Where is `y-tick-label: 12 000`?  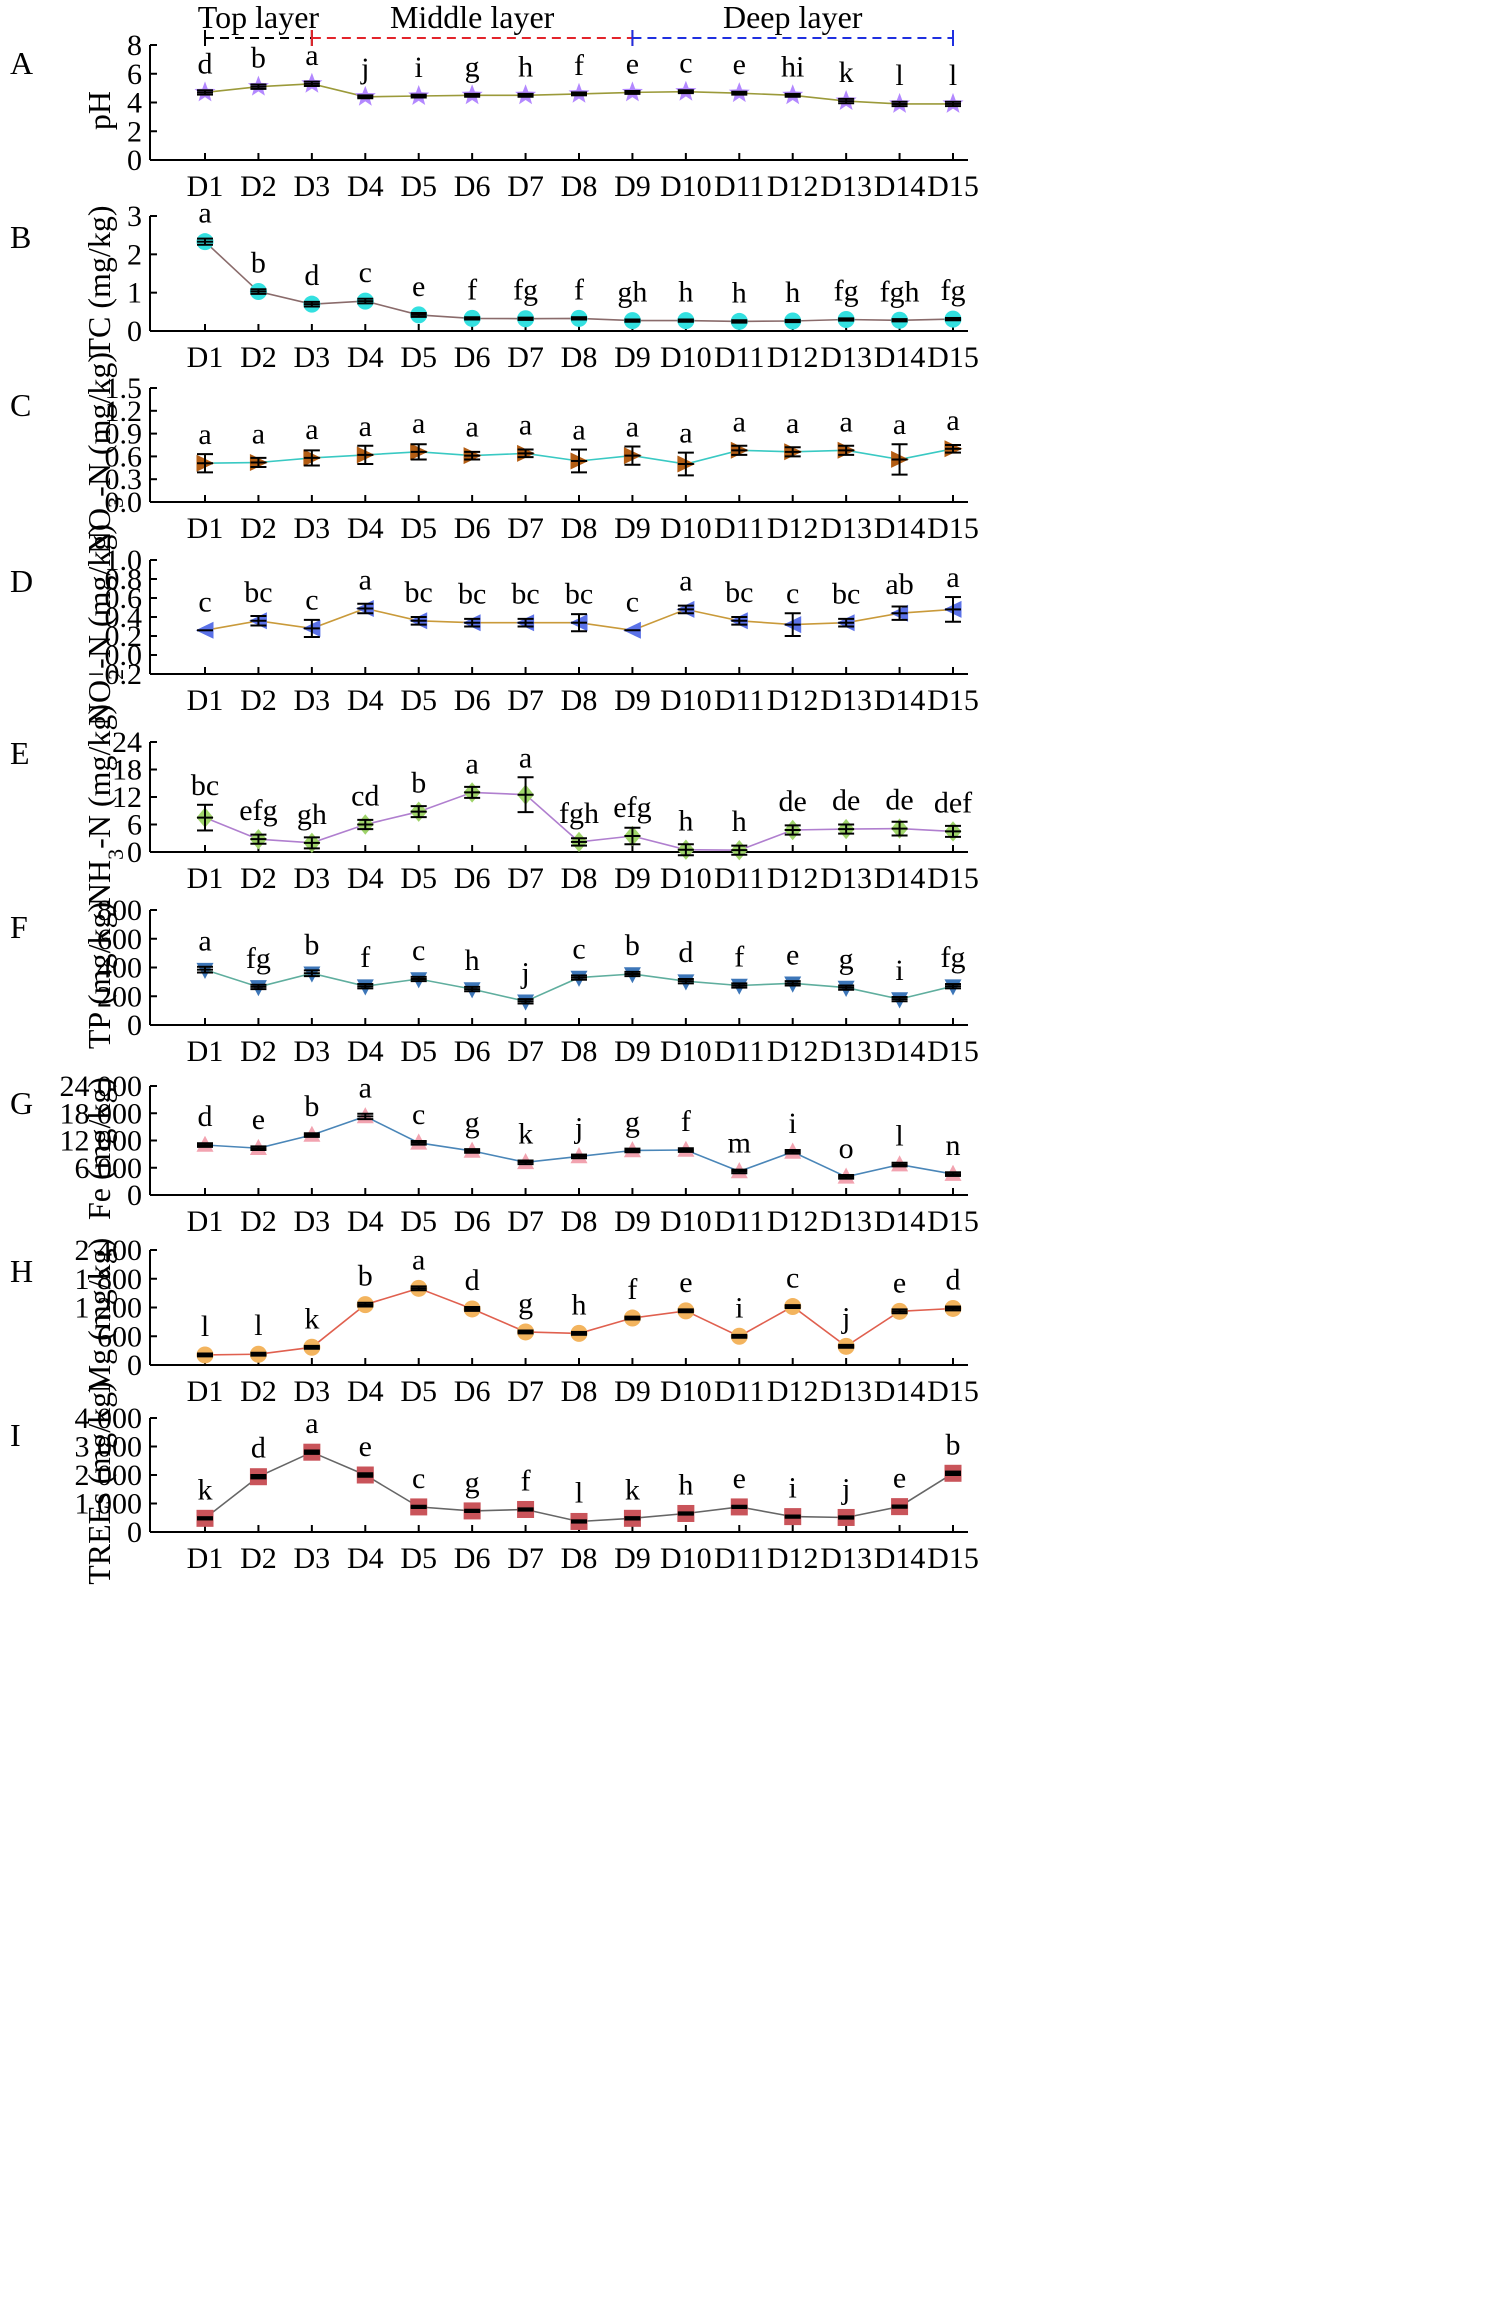 y-tick-label: 12 000 is located at coordinates (101, 1141).